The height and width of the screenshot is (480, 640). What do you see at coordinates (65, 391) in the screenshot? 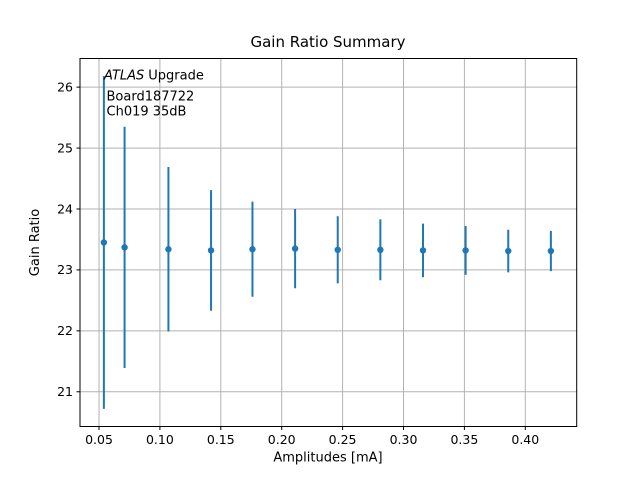
I see `y-tick-label: 21` at bounding box center [65, 391].